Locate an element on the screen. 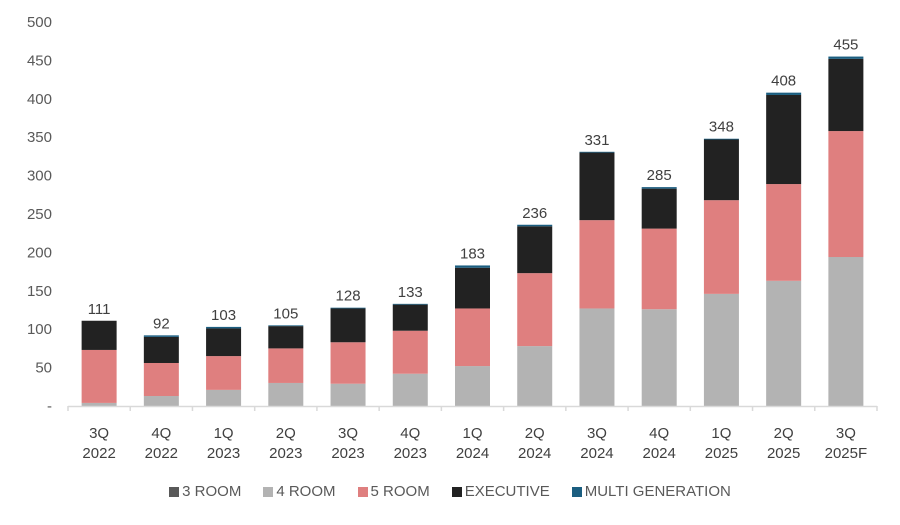 The height and width of the screenshot is (525, 900). total-data-label: 105 is located at coordinates (285, 313).